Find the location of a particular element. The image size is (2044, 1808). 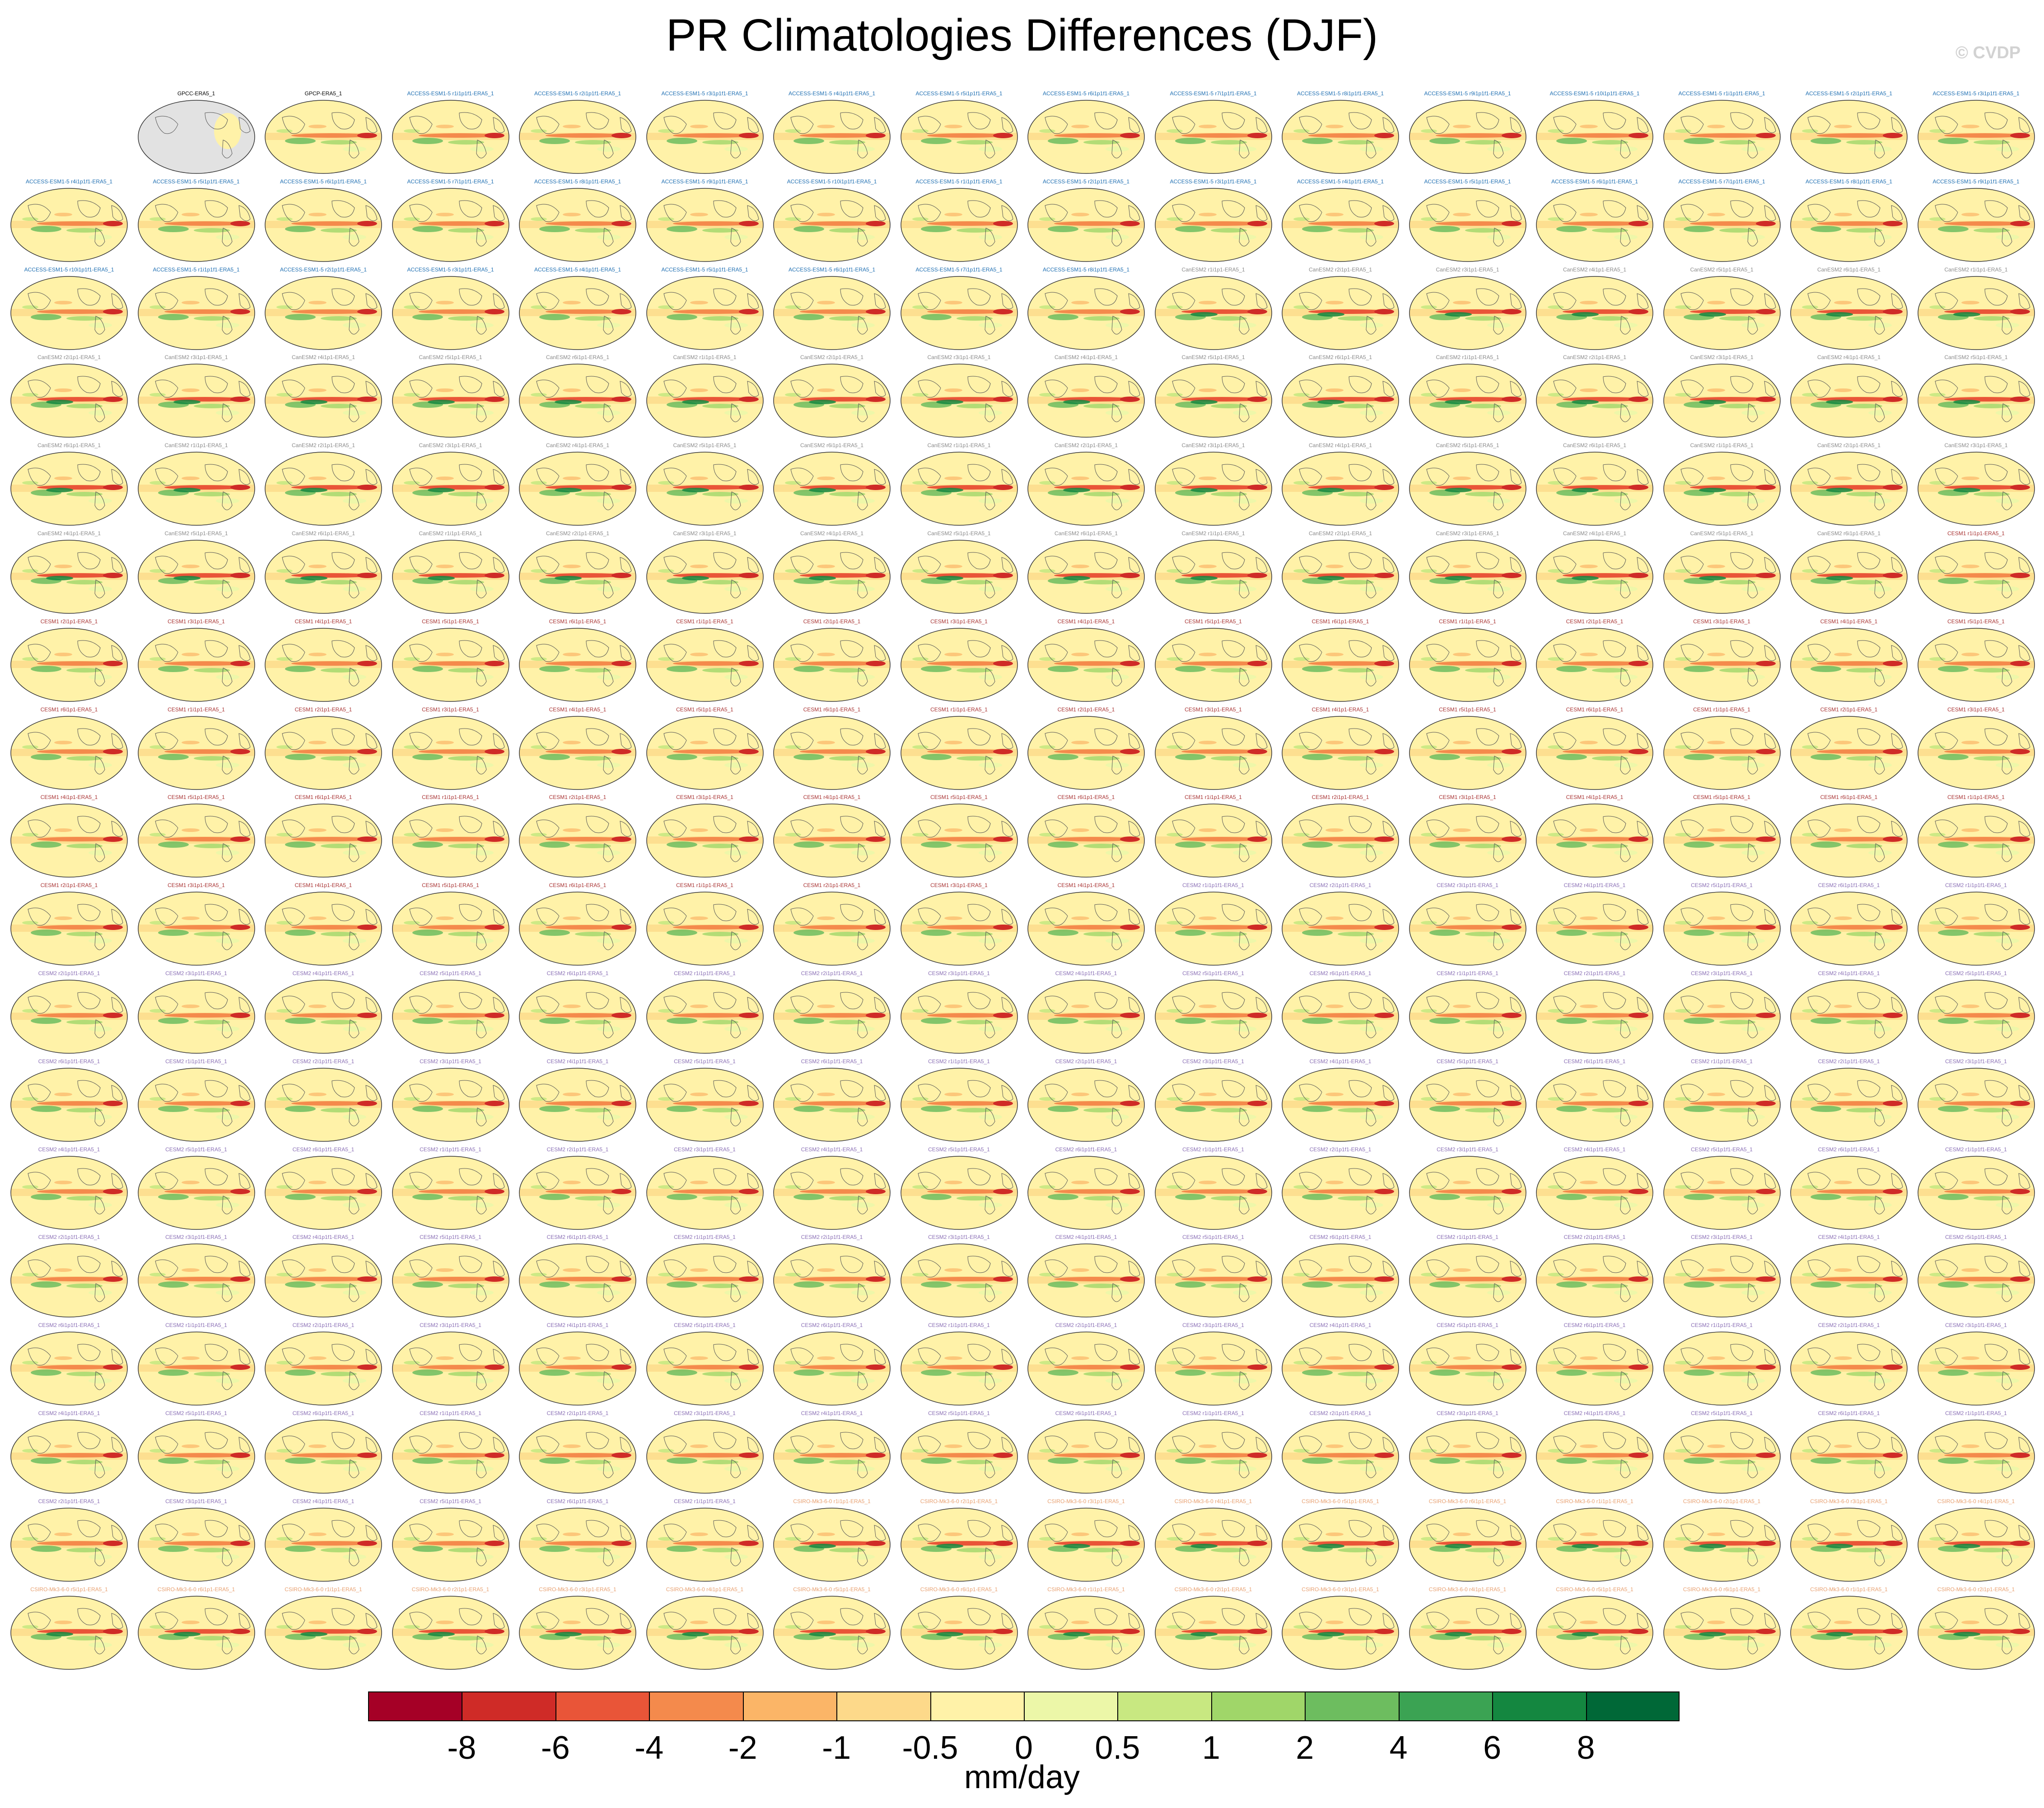

map-panel: CSIRO-Mk3-6-0 r4i1p1-ERA5_1 is located at coordinates (1213, 1541).